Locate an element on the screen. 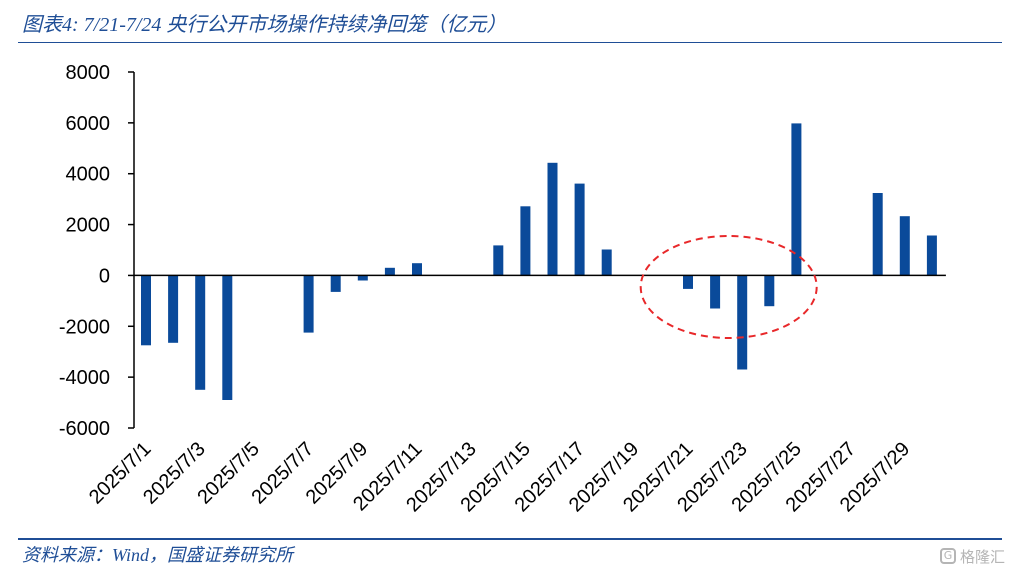 The image size is (1014, 573). figure-title: 图表4: 7/21-7/24 央行公开市场操作持续净回笼（亿元） is located at coordinates (264, 25).